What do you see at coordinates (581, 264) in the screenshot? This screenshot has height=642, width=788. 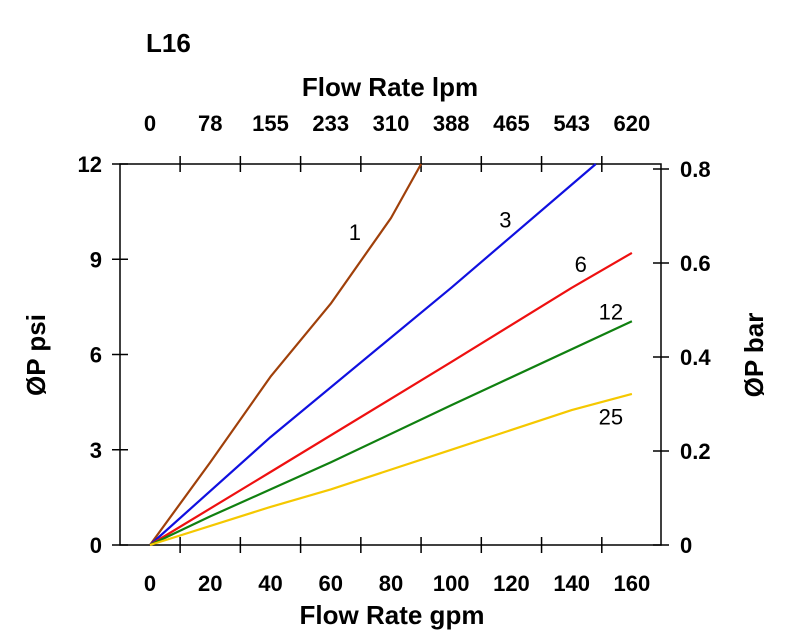 I see `series-label: 6` at bounding box center [581, 264].